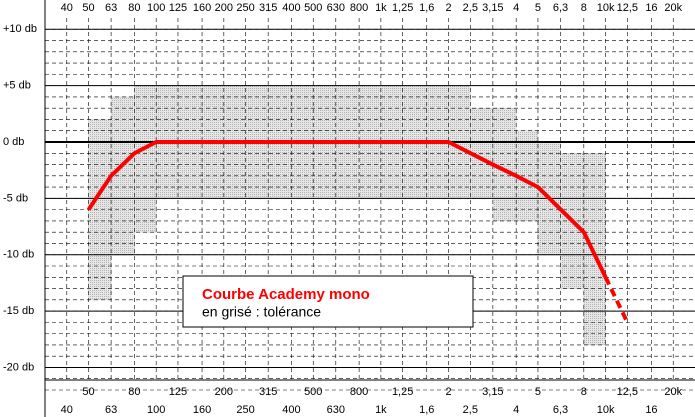  I want to click on x-tick-label-bottom: 63, so click(111, 410).